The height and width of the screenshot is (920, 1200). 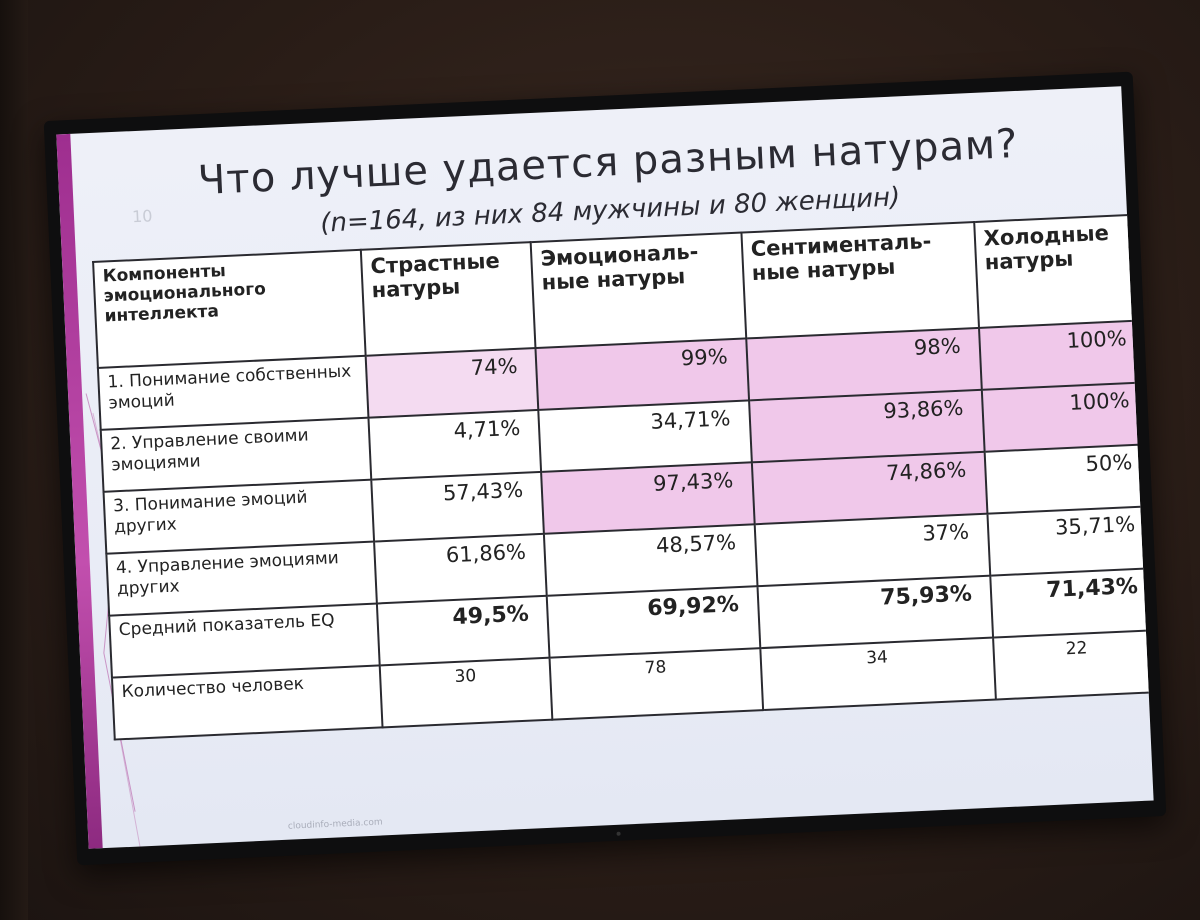 I want to click on header-cold: Холодные натуры, so click(x=1059, y=271).